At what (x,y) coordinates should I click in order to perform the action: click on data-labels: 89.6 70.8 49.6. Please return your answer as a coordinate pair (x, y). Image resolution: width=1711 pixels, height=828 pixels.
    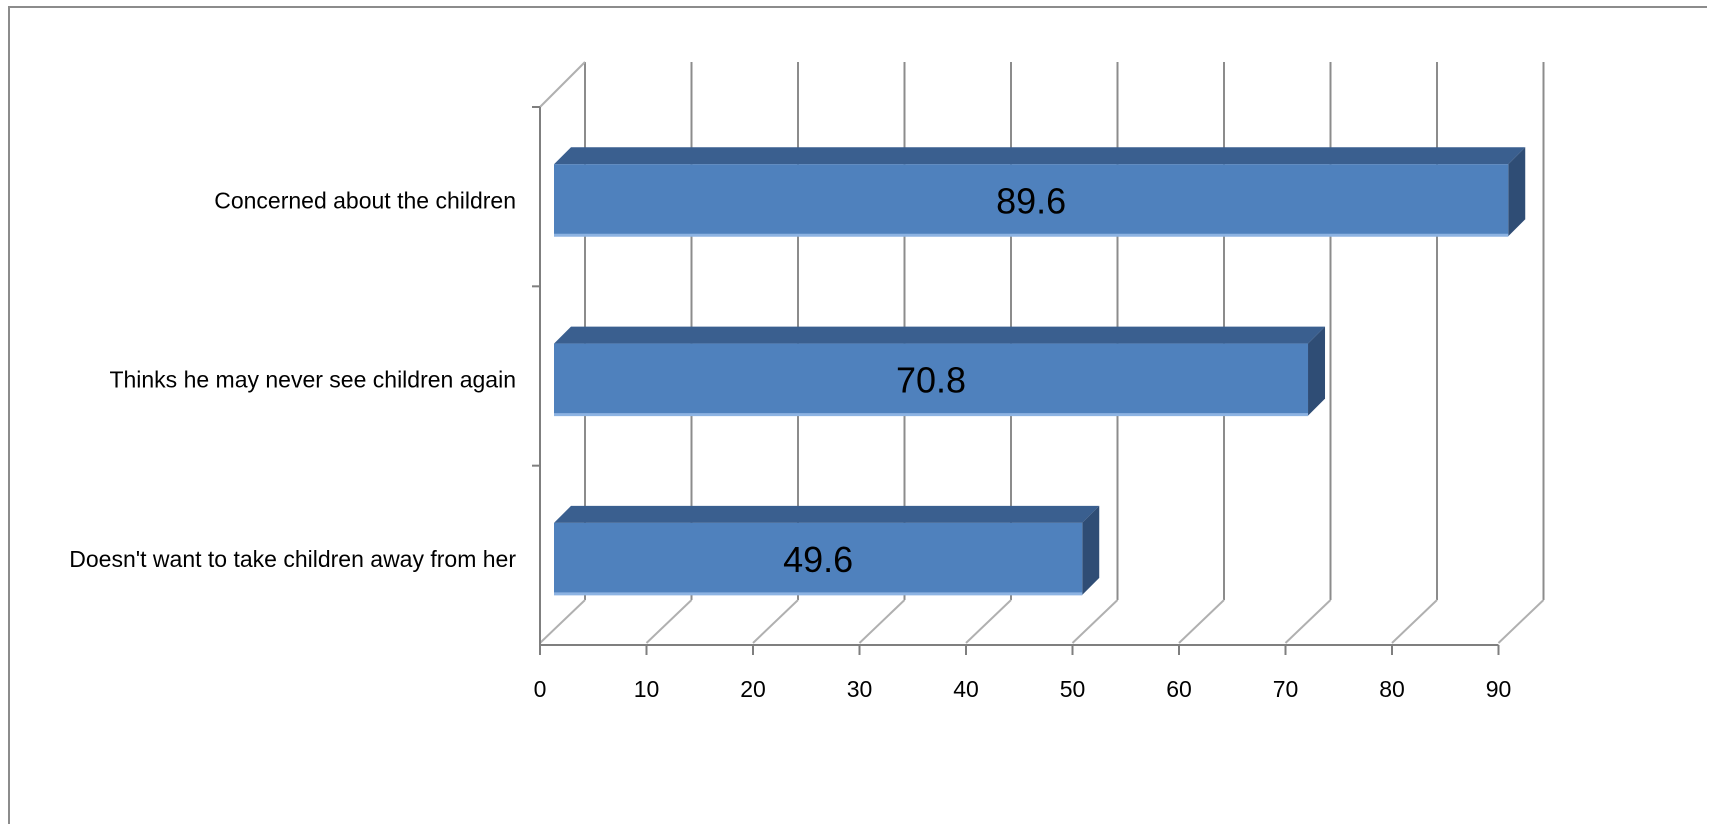
    Looking at the image, I should click on (924, 380).